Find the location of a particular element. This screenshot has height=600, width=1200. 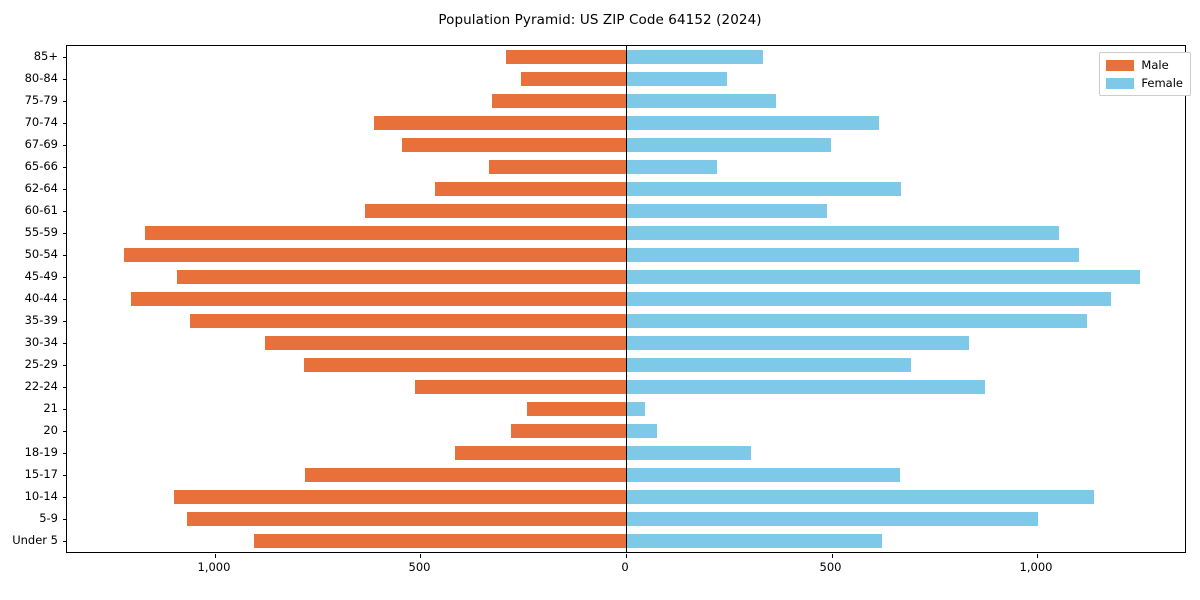

y-axis-label: 15-17 is located at coordinates (41, 474).